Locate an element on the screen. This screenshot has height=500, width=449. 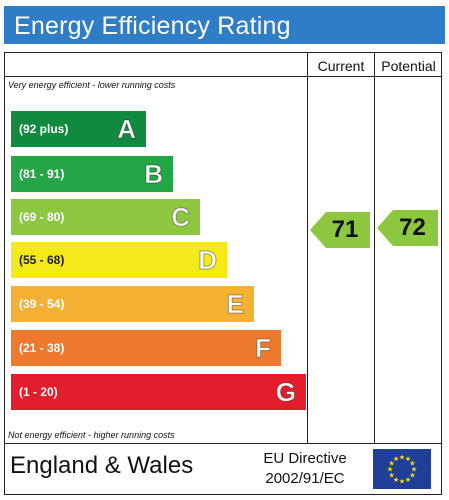
band-letter: A is located at coordinates (127, 129).